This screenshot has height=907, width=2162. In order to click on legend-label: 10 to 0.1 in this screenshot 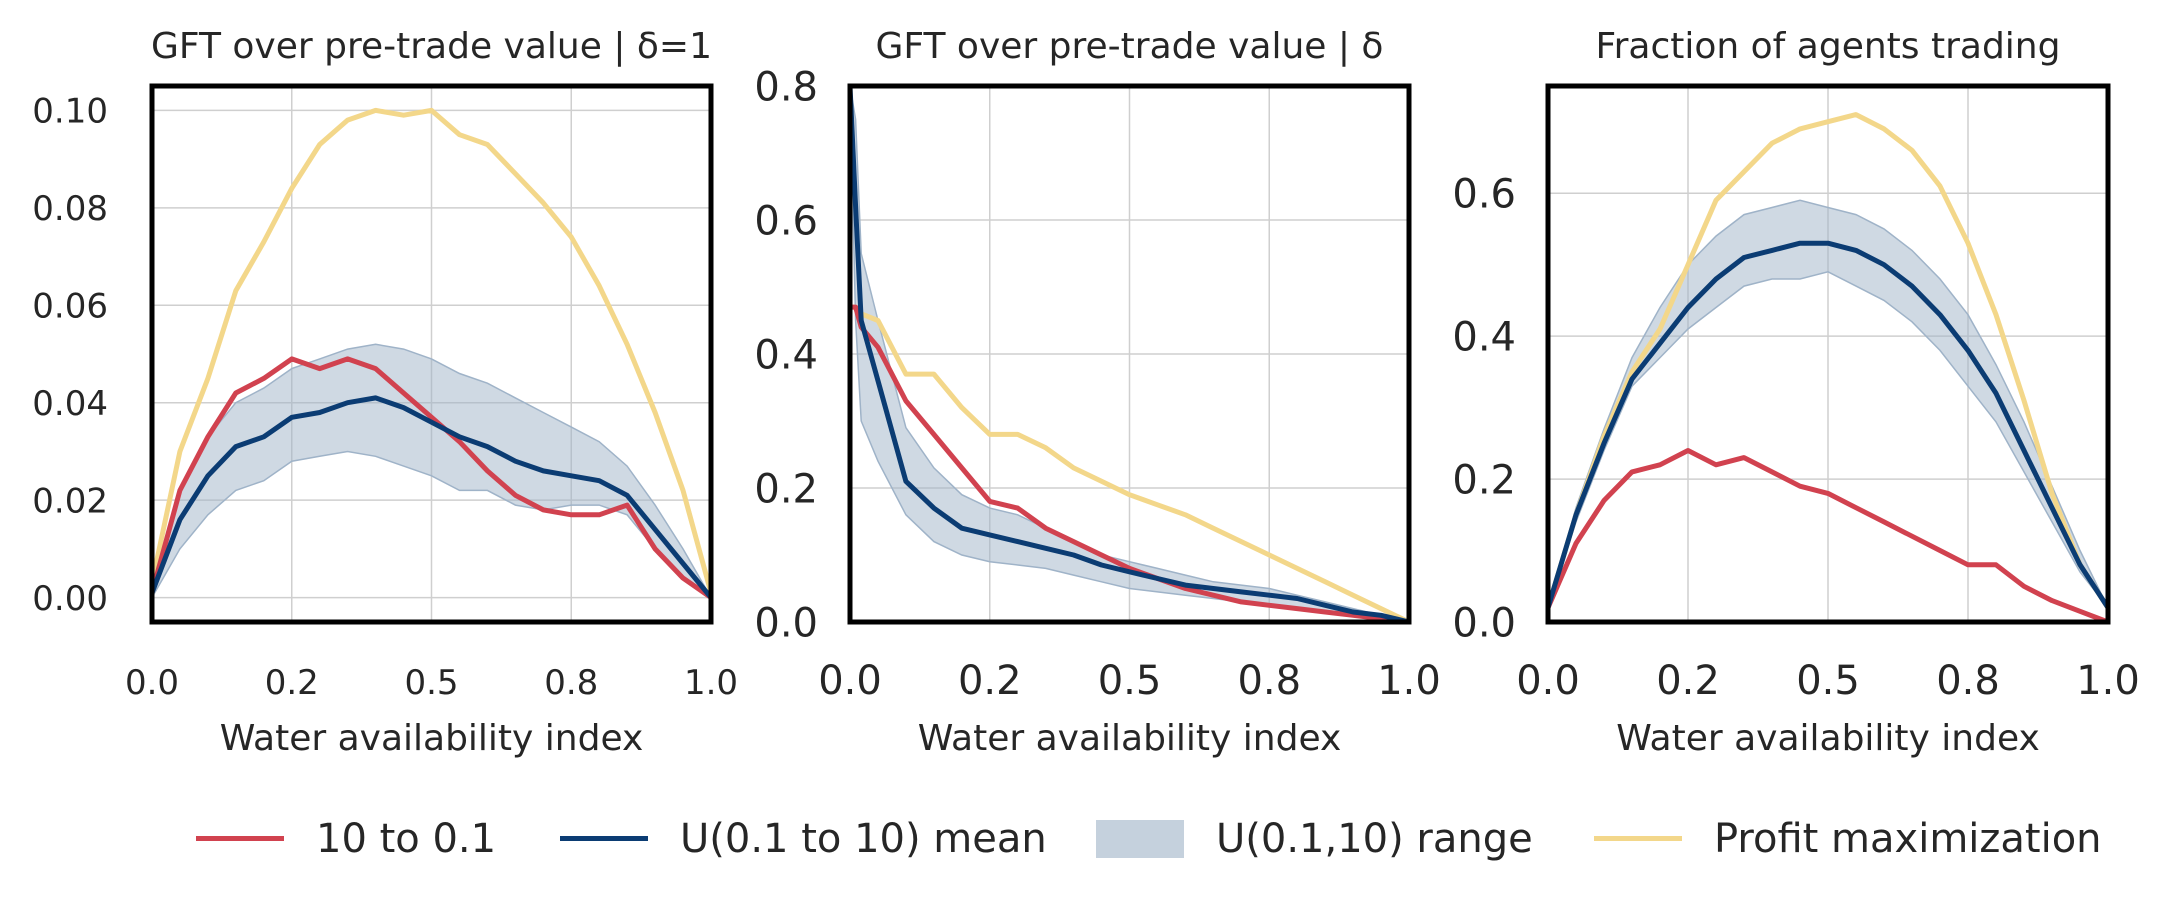, I will do `click(406, 839)`.